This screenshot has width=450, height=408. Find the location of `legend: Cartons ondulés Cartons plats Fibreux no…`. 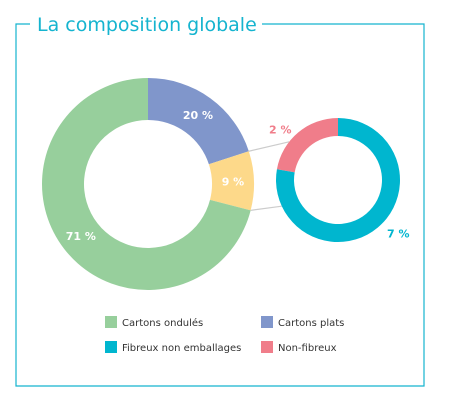

legend: Cartons ondulés Cartons plats Fibreux no… is located at coordinates (224, 335).